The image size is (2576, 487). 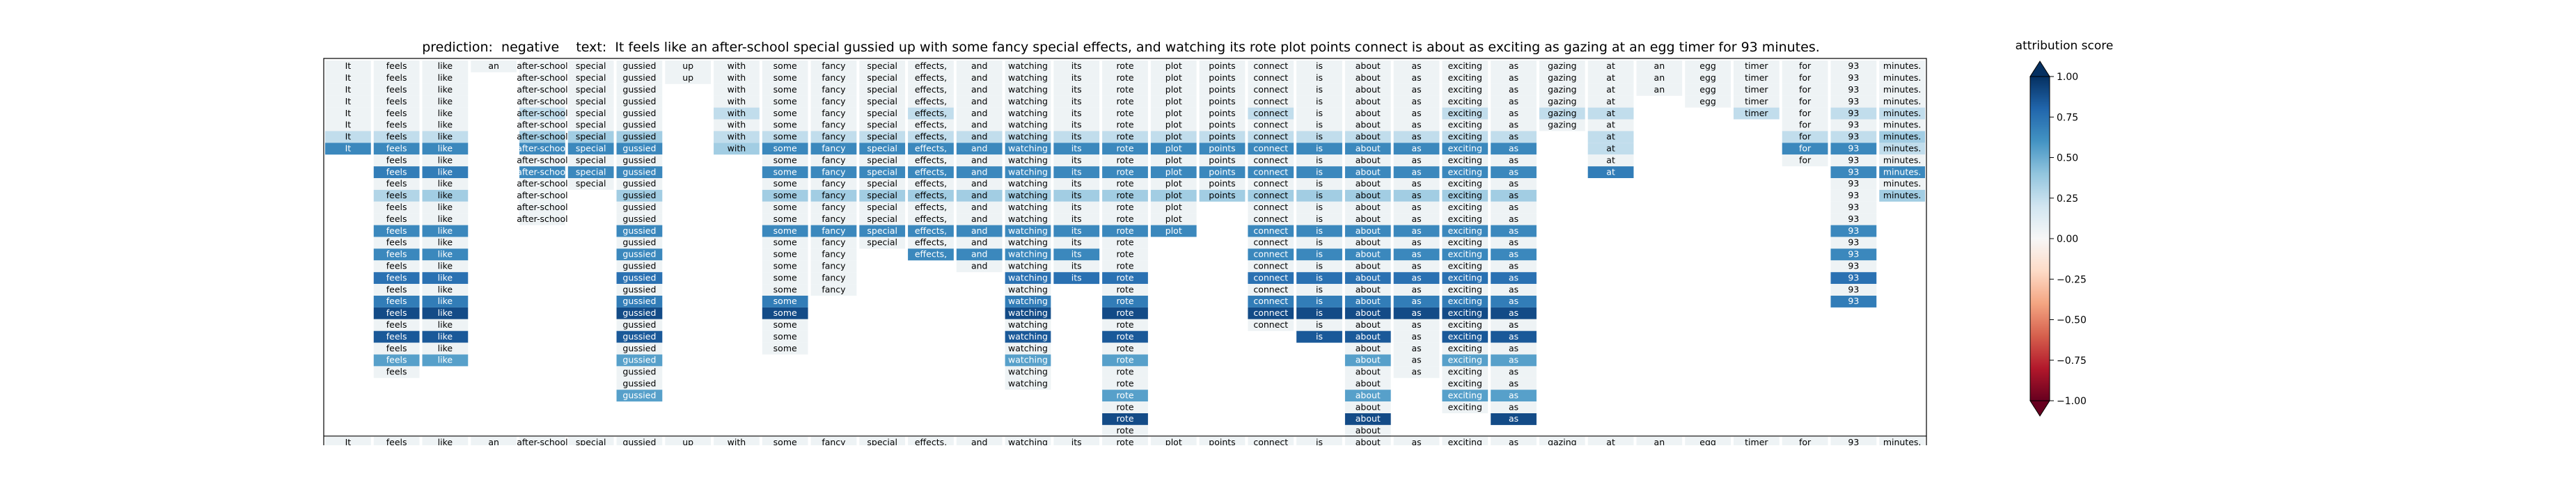 I want to click on token-label: points, so click(x=1222, y=136).